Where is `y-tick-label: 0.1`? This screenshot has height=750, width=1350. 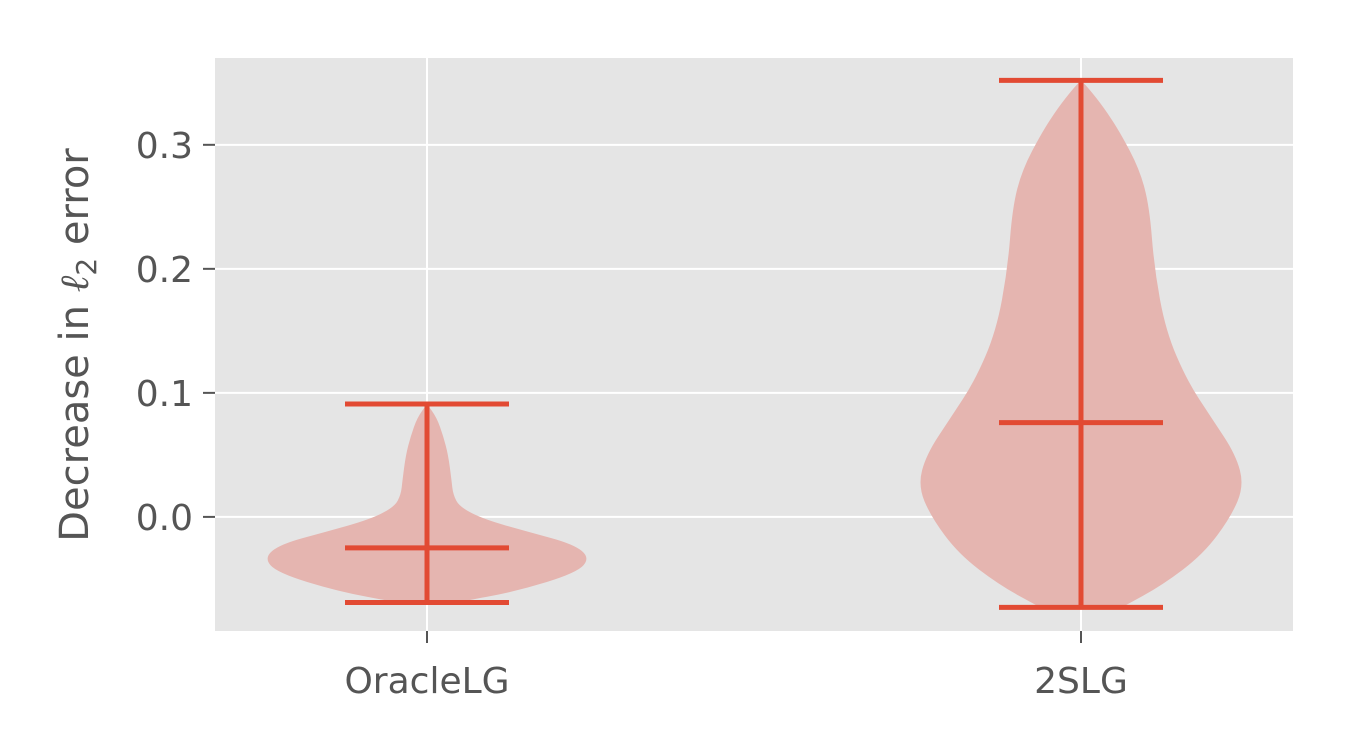 y-tick-label: 0.1 is located at coordinates (164, 394).